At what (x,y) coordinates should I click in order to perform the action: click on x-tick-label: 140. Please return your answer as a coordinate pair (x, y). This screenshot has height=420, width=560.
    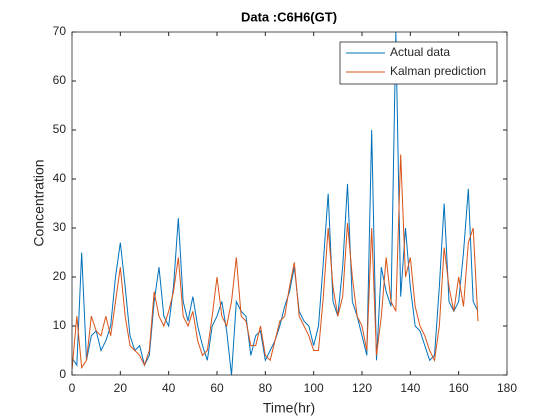
    Looking at the image, I should click on (410, 388).